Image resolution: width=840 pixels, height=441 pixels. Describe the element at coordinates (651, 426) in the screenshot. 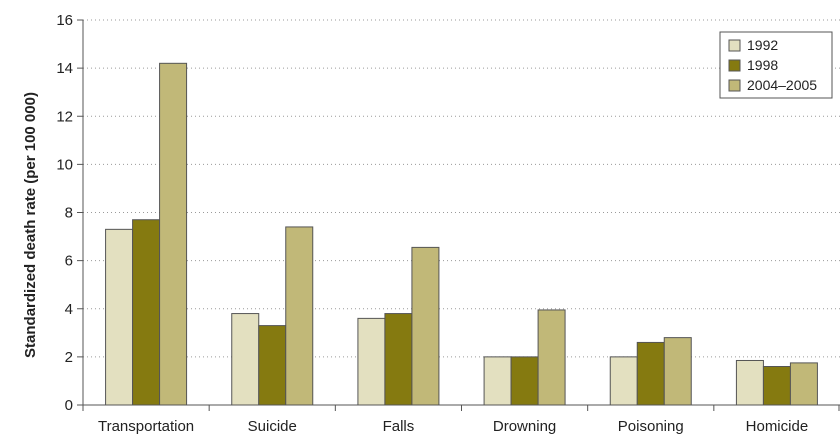

I see `x-tick-label: Poisoning` at that location.